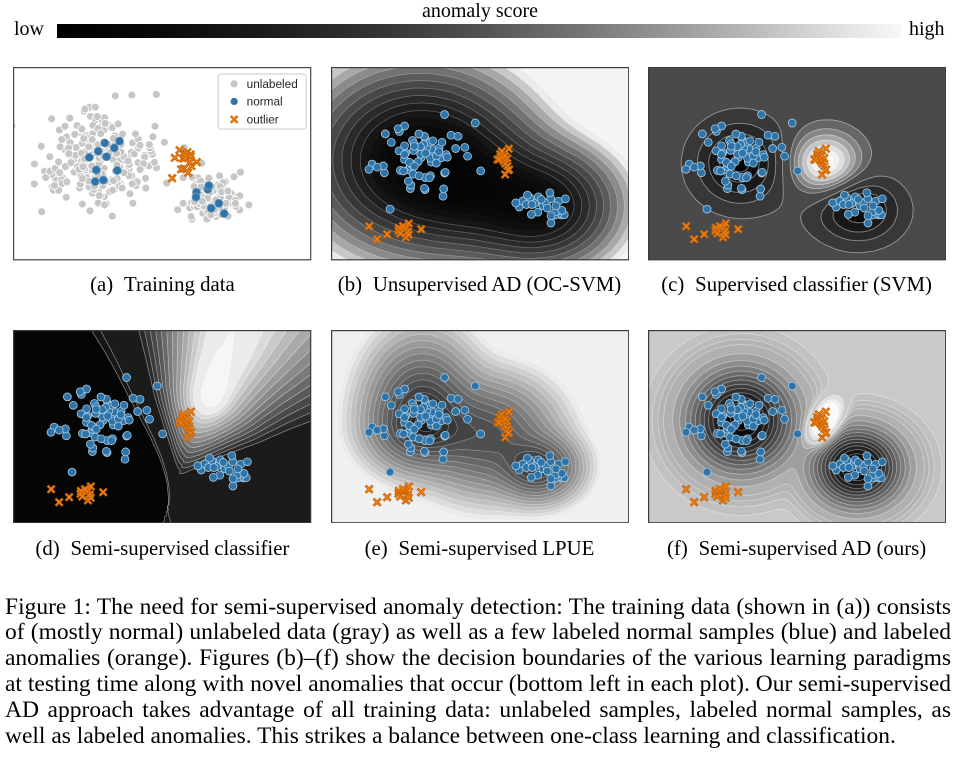 The image size is (960, 760). I want to click on svg-text: outlier, so click(263, 120).